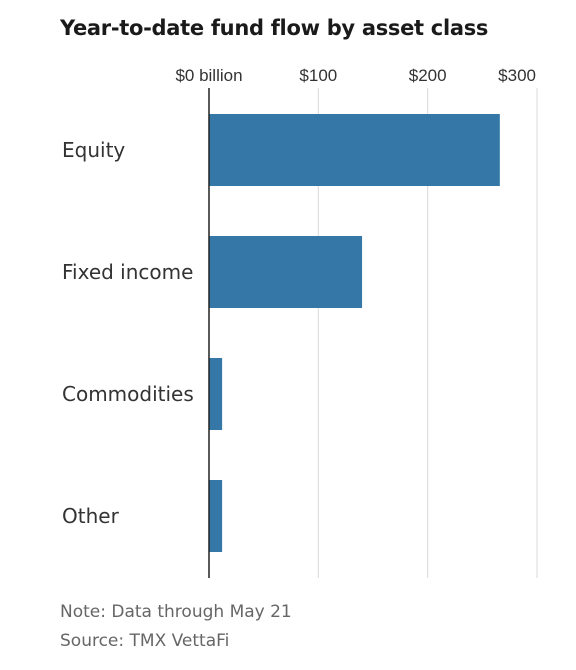 This screenshot has height=670, width=576. Describe the element at coordinates (91, 516) in the screenshot. I see `category-label: Other` at that location.